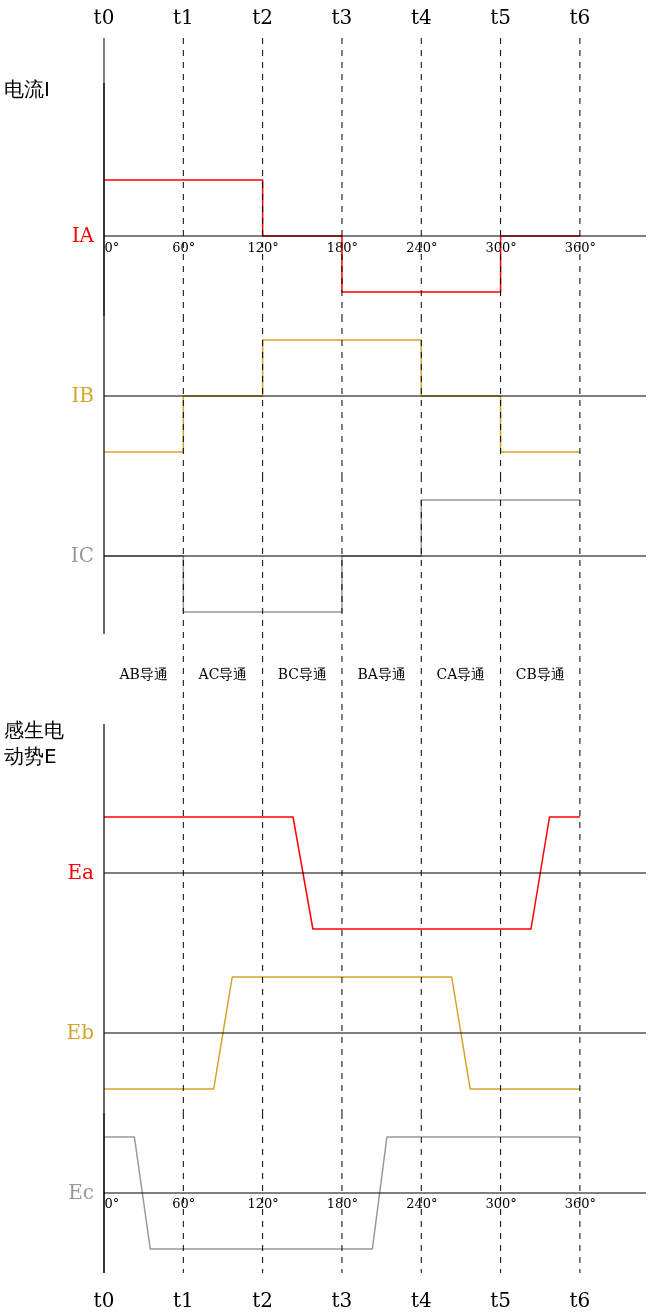  Describe the element at coordinates (302, 674) in the screenshot. I see `text: BC导通` at that location.